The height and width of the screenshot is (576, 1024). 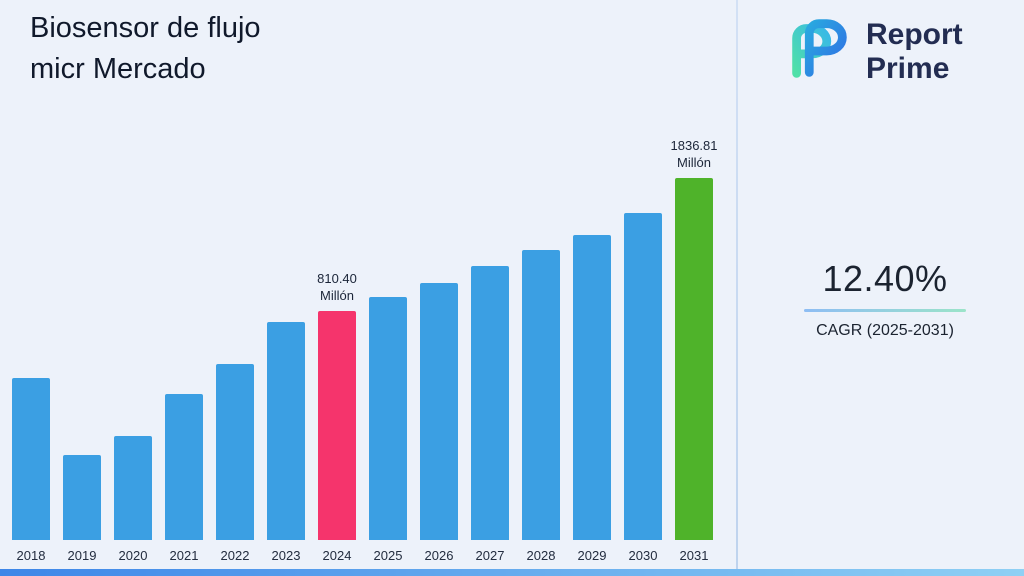 I want to click on page-title: Biosensor de flujo micr Mercado, so click(x=145, y=48).